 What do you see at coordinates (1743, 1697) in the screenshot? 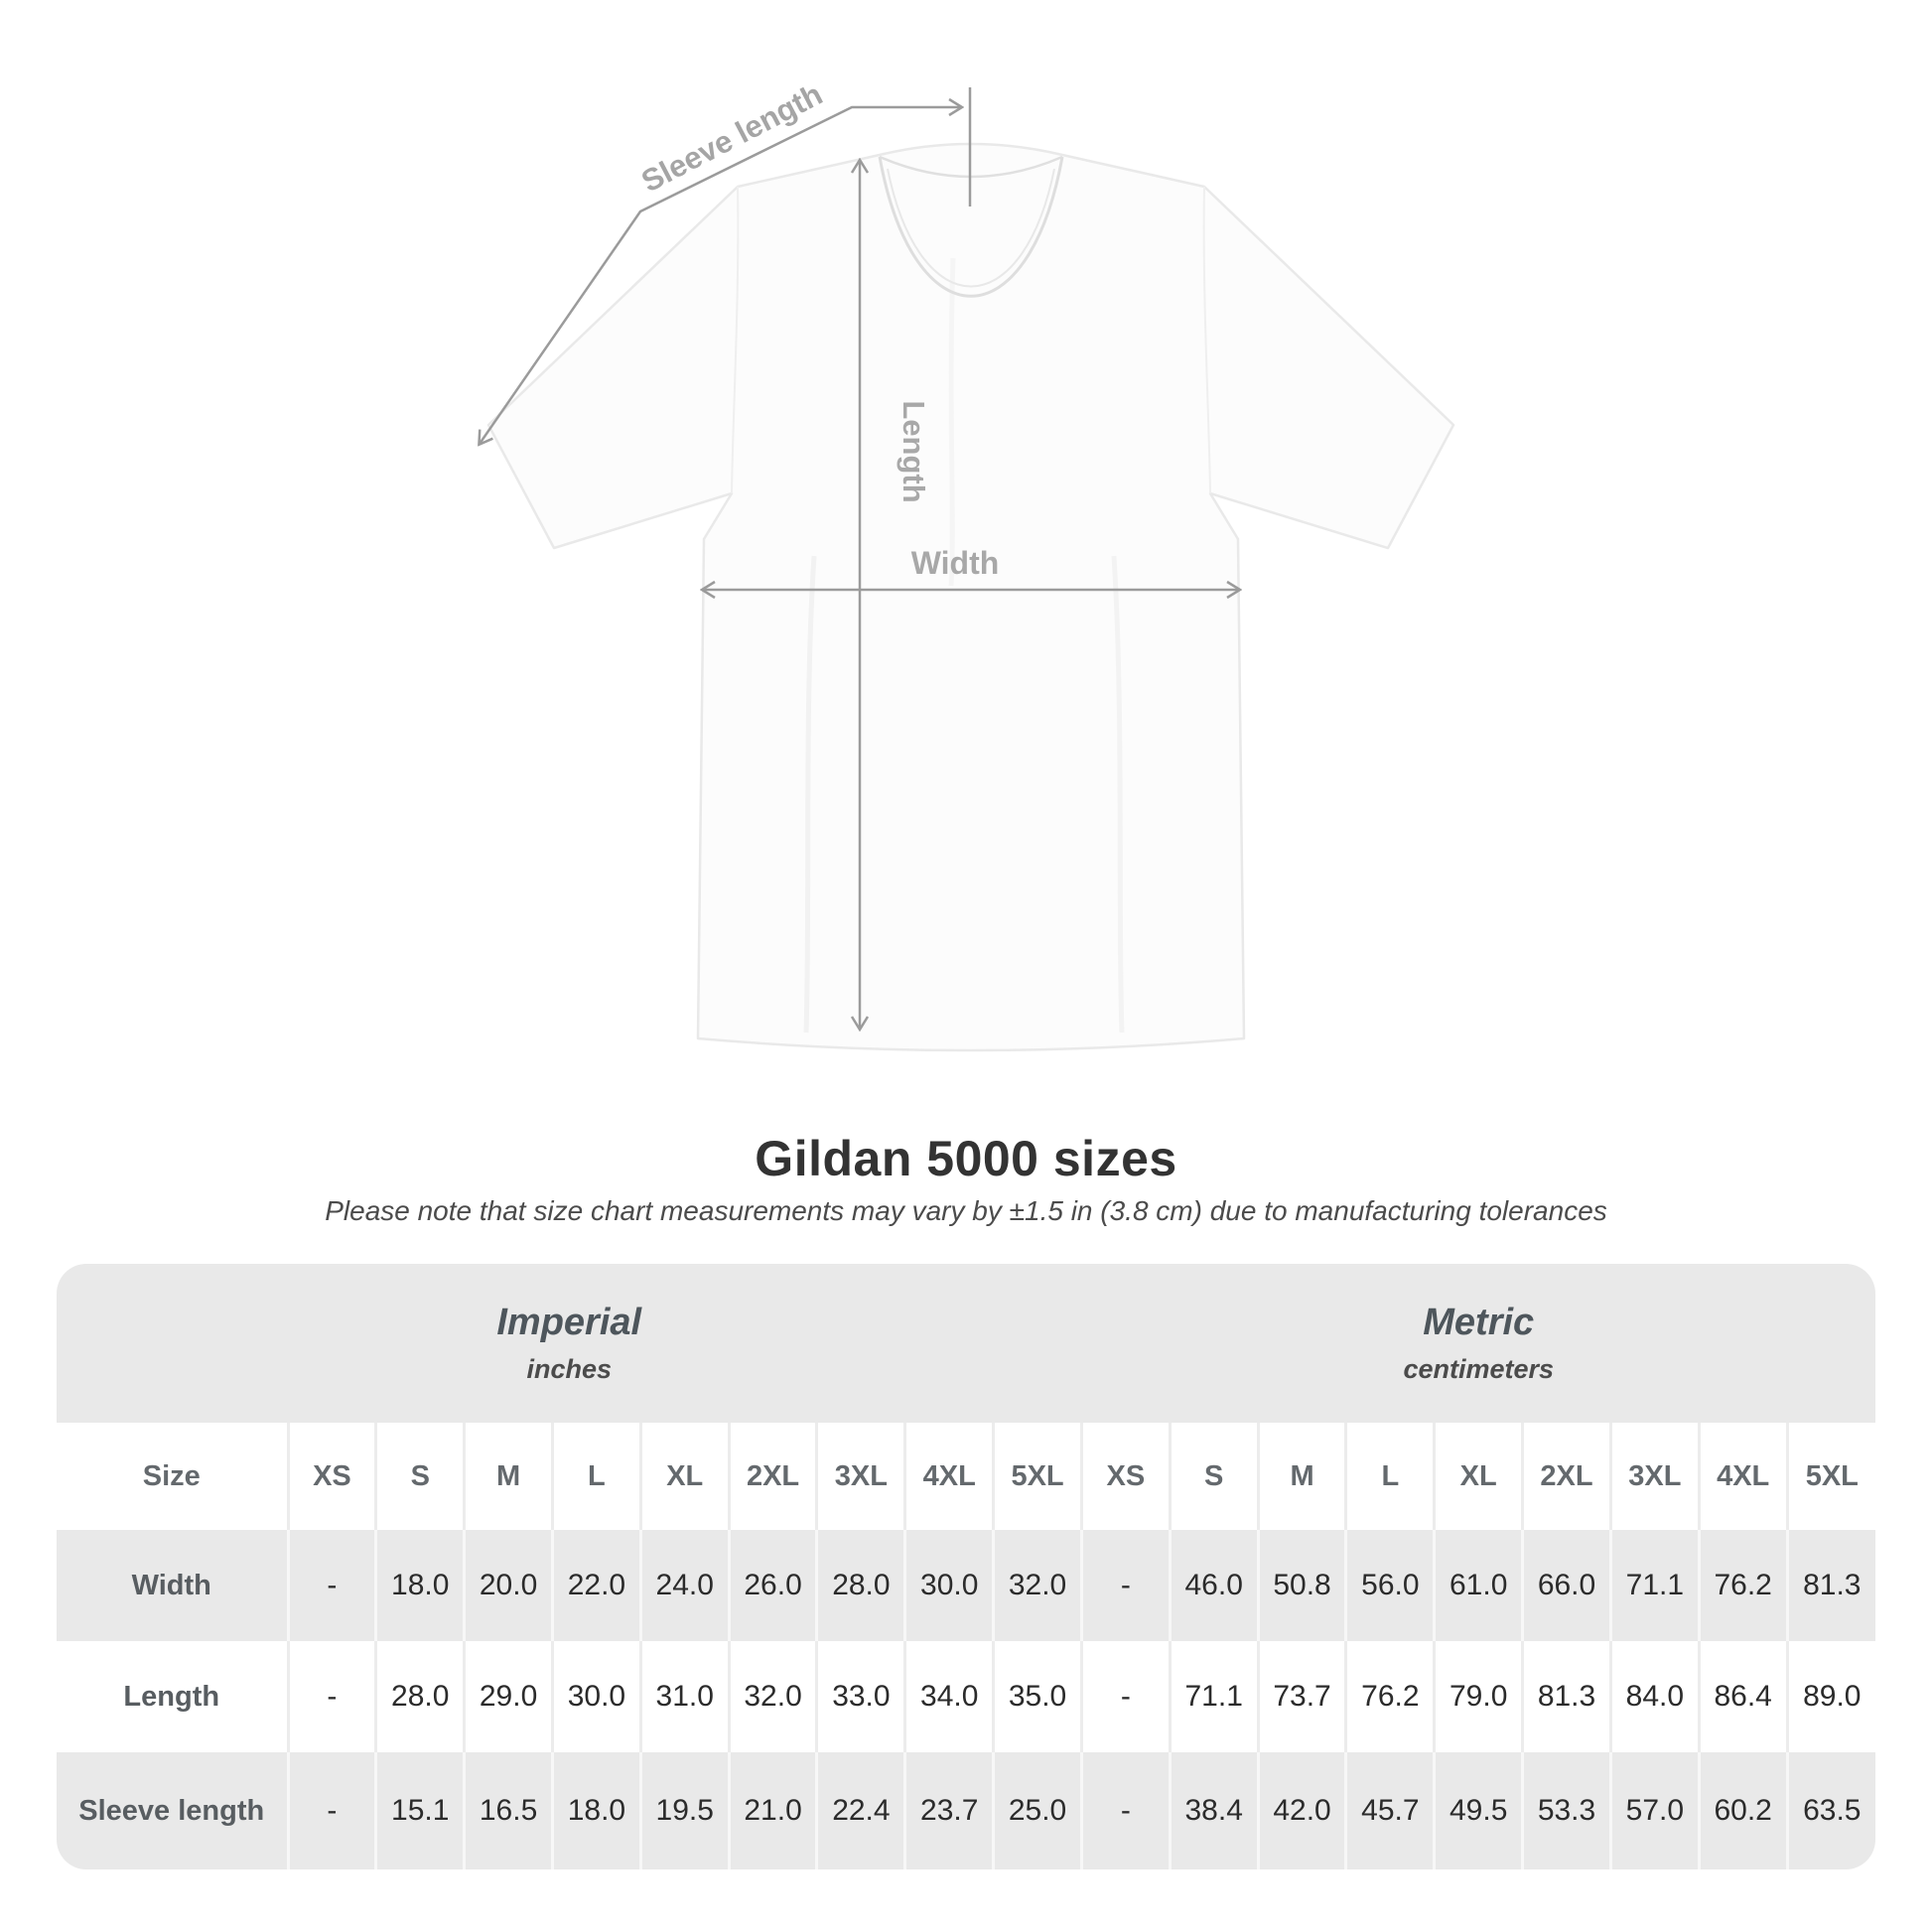
I see `value-cell: 86.4` at bounding box center [1743, 1697].